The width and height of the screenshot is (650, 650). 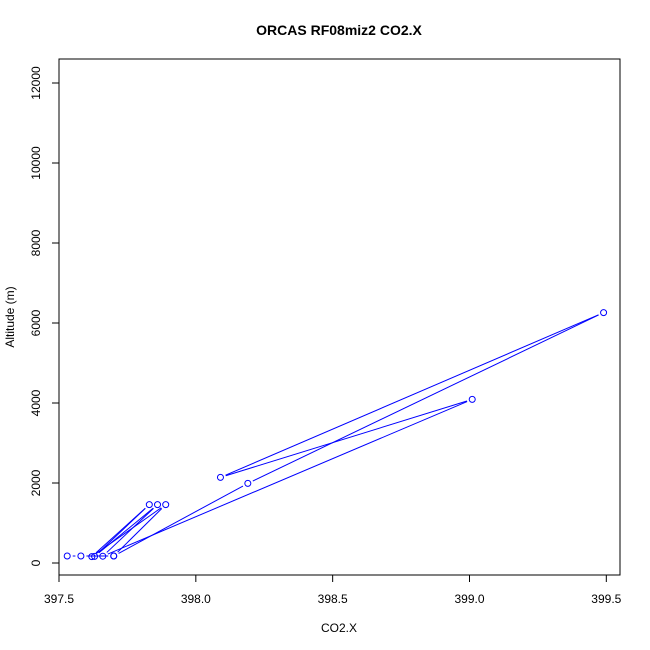 I want to click on y-axis: 0 2000 4000 6000 8000 10000 12000, so click(x=44, y=316).